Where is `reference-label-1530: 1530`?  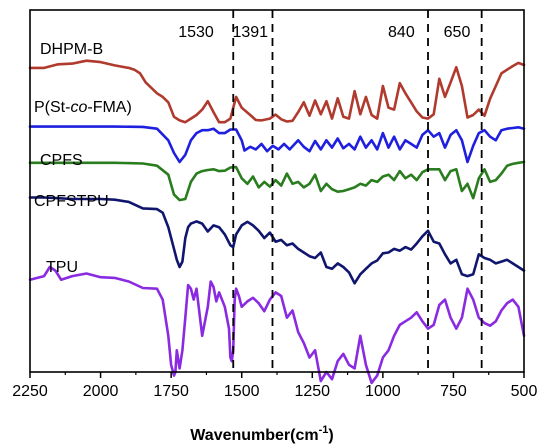 reference-label-1530: 1530 is located at coordinates (196, 32).